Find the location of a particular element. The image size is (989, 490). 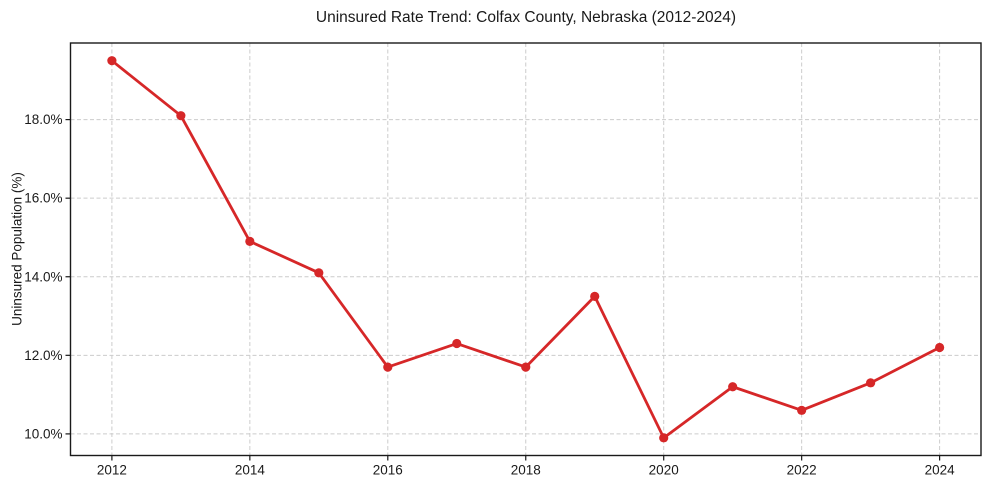

y-tick-label: 14.0% is located at coordinates (43, 276).